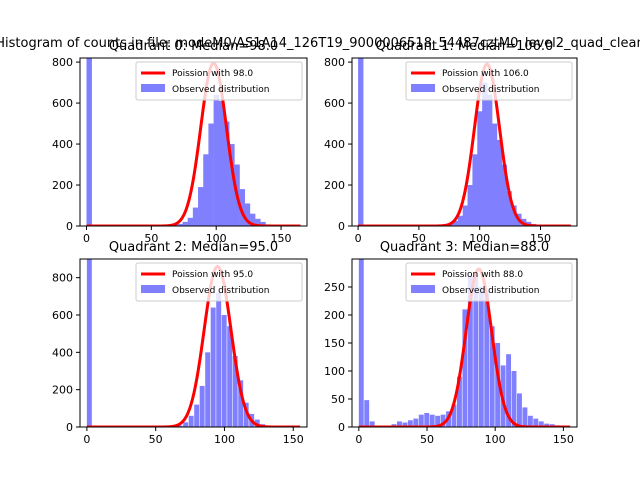 This screenshot has width=640, height=480. What do you see at coordinates (193, 247) in the screenshot?
I see `subplot-title: Quadrant 2: Median=95.0` at bounding box center [193, 247].